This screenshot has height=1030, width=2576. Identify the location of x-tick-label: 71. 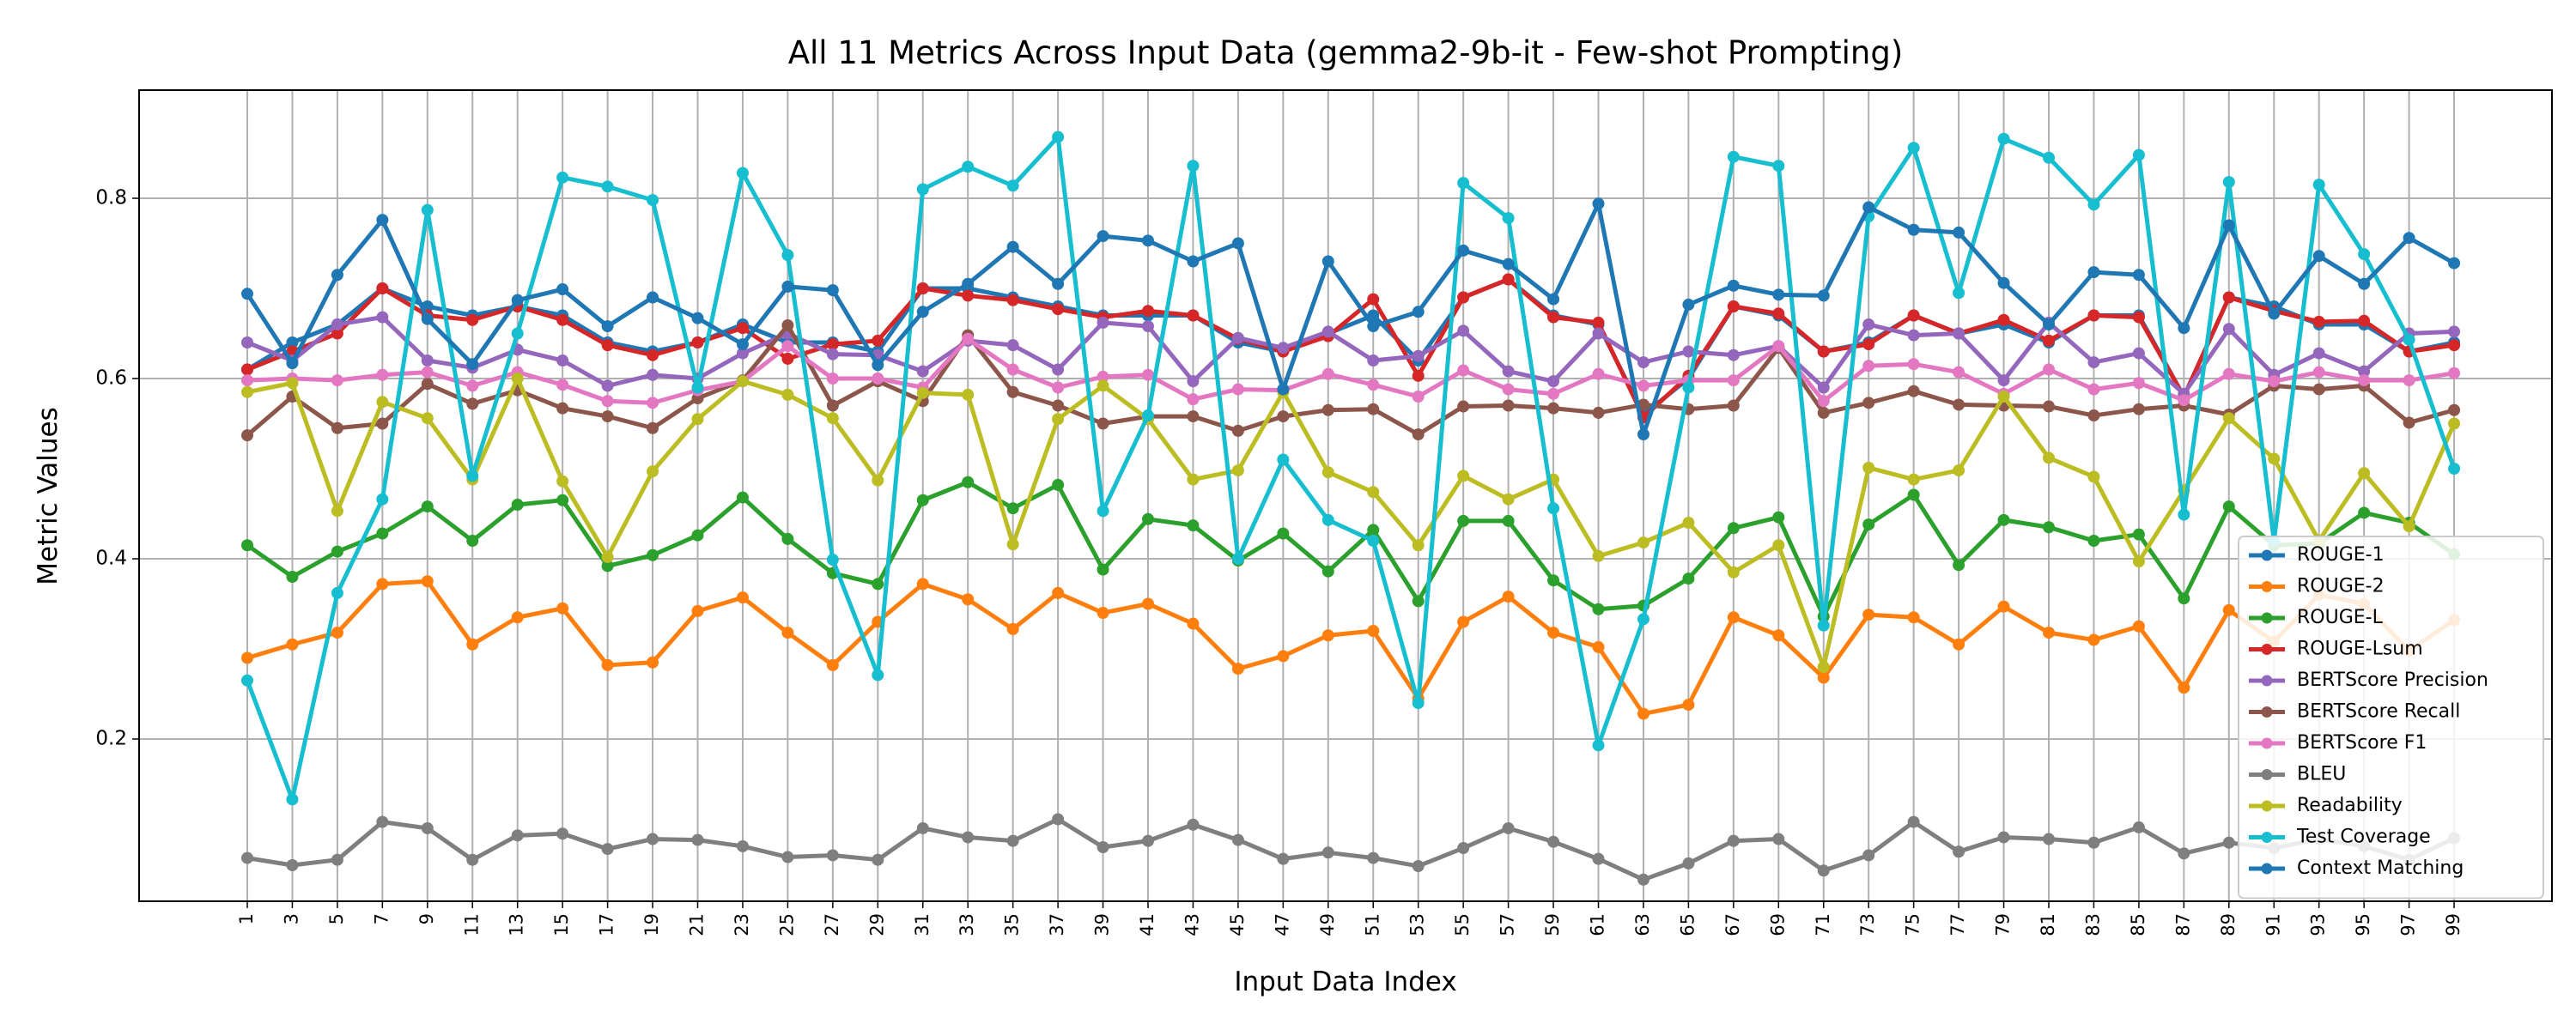
(1823, 924).